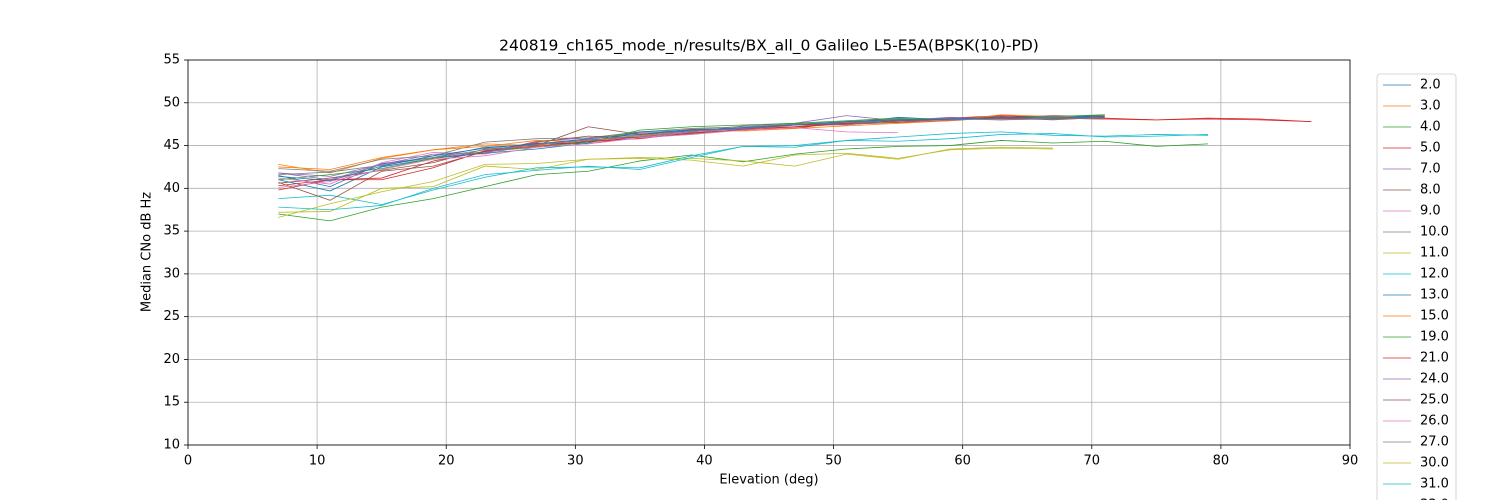 Image resolution: width=1500 pixels, height=500 pixels. Describe the element at coordinates (833, 461) in the screenshot. I see `x-tick-label: 50` at that location.